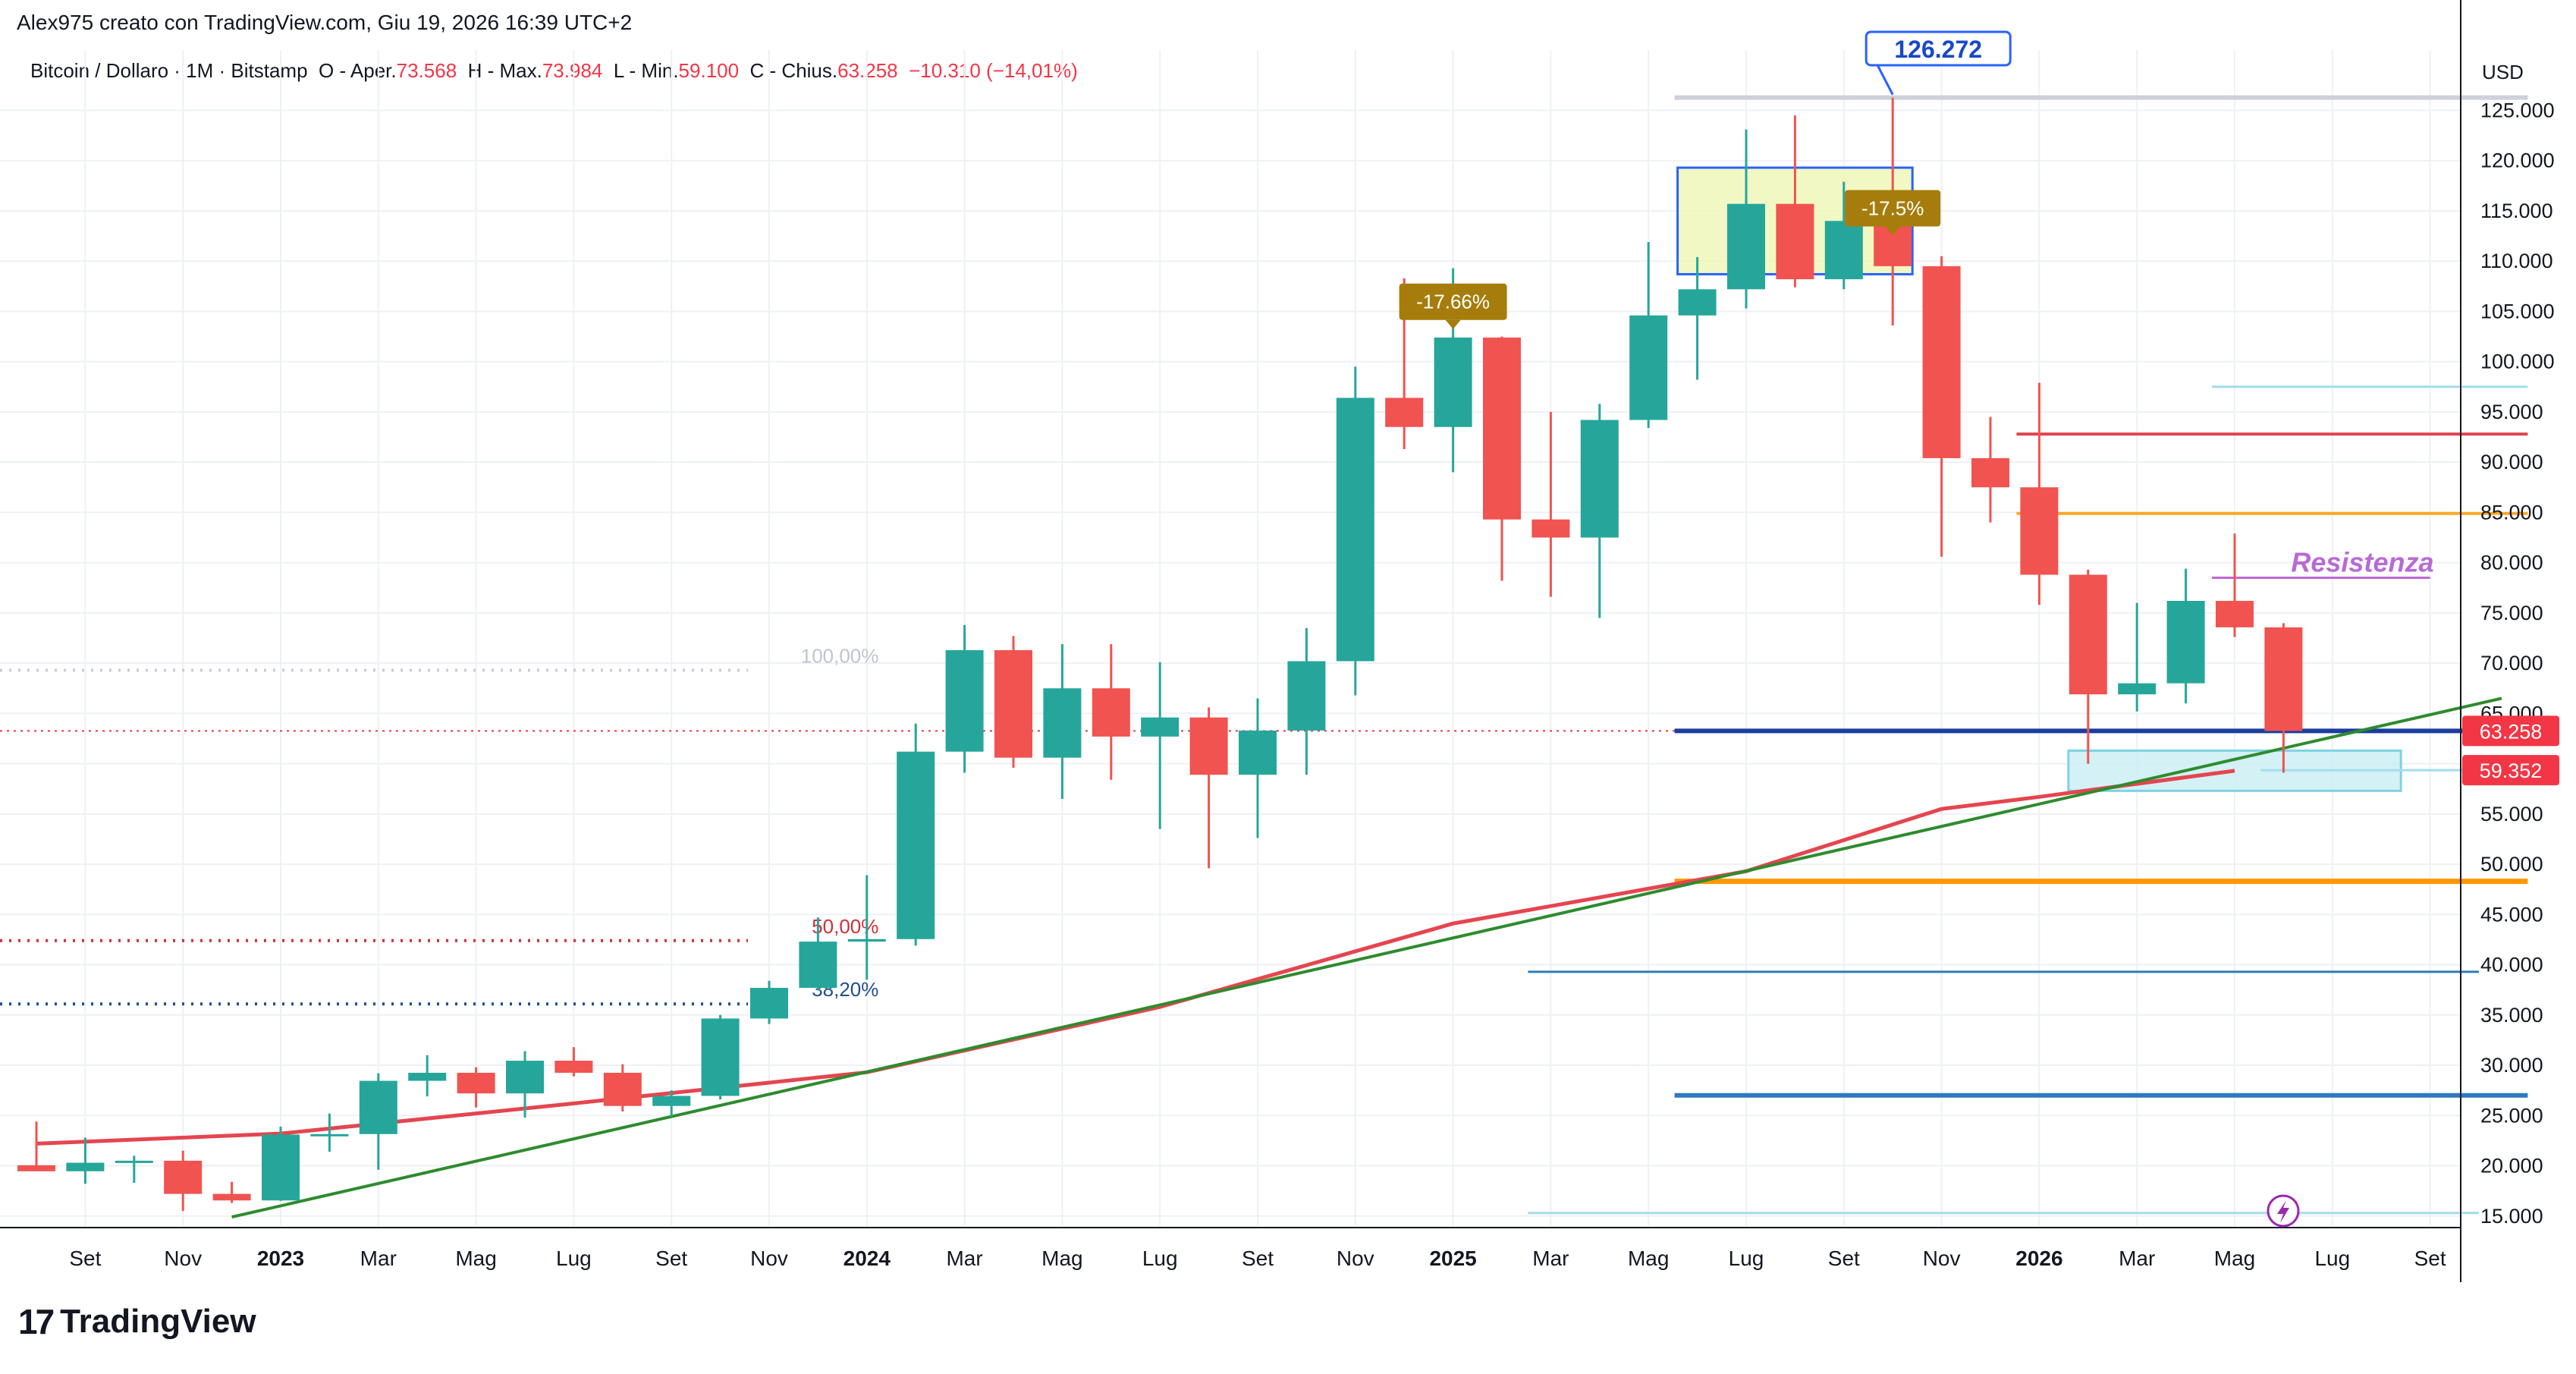 This screenshot has width=2576, height=1374. Describe the element at coordinates (2517, 160) in the screenshot. I see `price-tick-label: 120.000` at that location.